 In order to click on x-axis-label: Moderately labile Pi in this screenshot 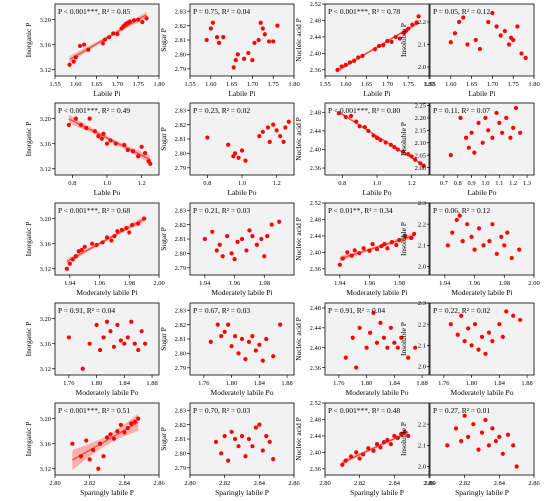, I will do `click(481, 292)`.